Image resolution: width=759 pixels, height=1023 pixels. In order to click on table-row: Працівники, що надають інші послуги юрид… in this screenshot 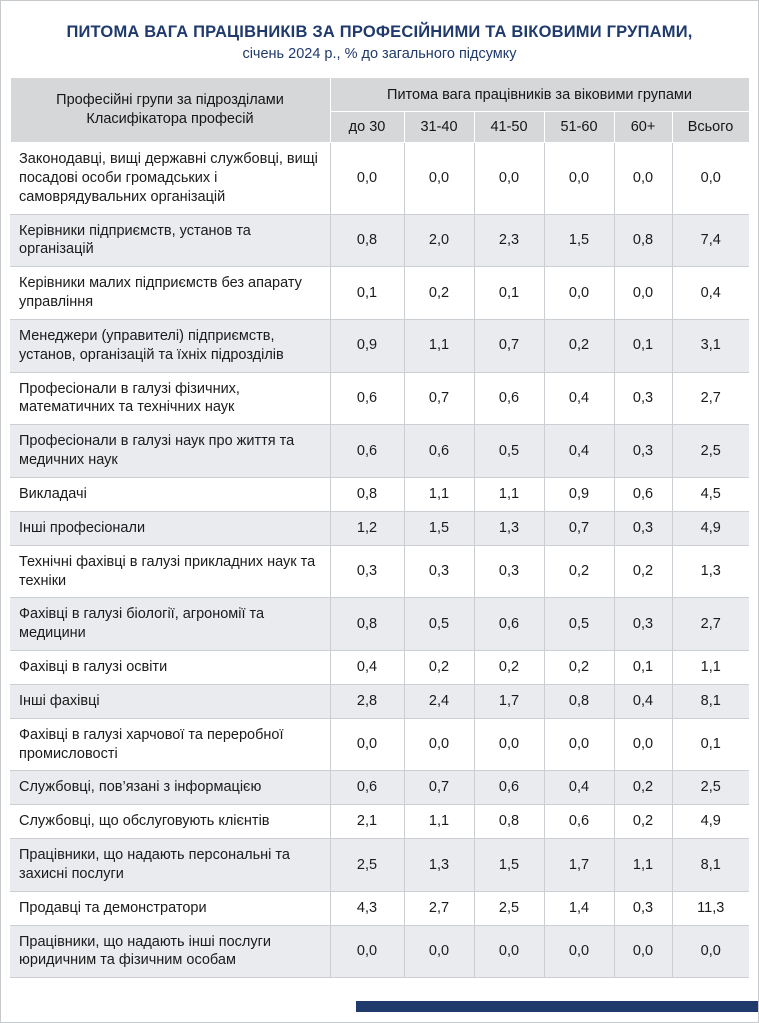, I will do `click(379, 952)`.